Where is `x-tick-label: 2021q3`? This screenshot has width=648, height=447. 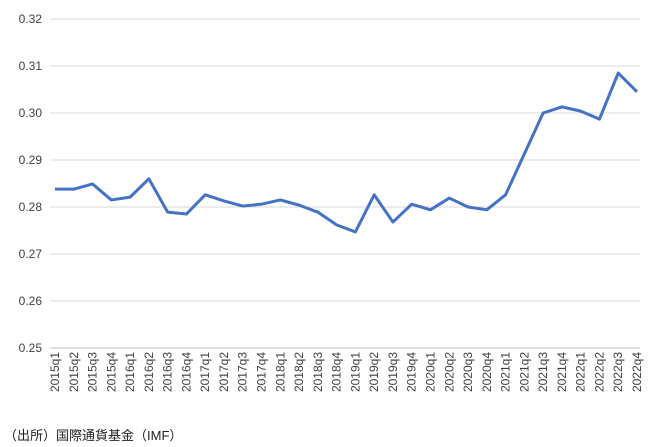
x-tick-label: 2021q3 is located at coordinates (543, 372).